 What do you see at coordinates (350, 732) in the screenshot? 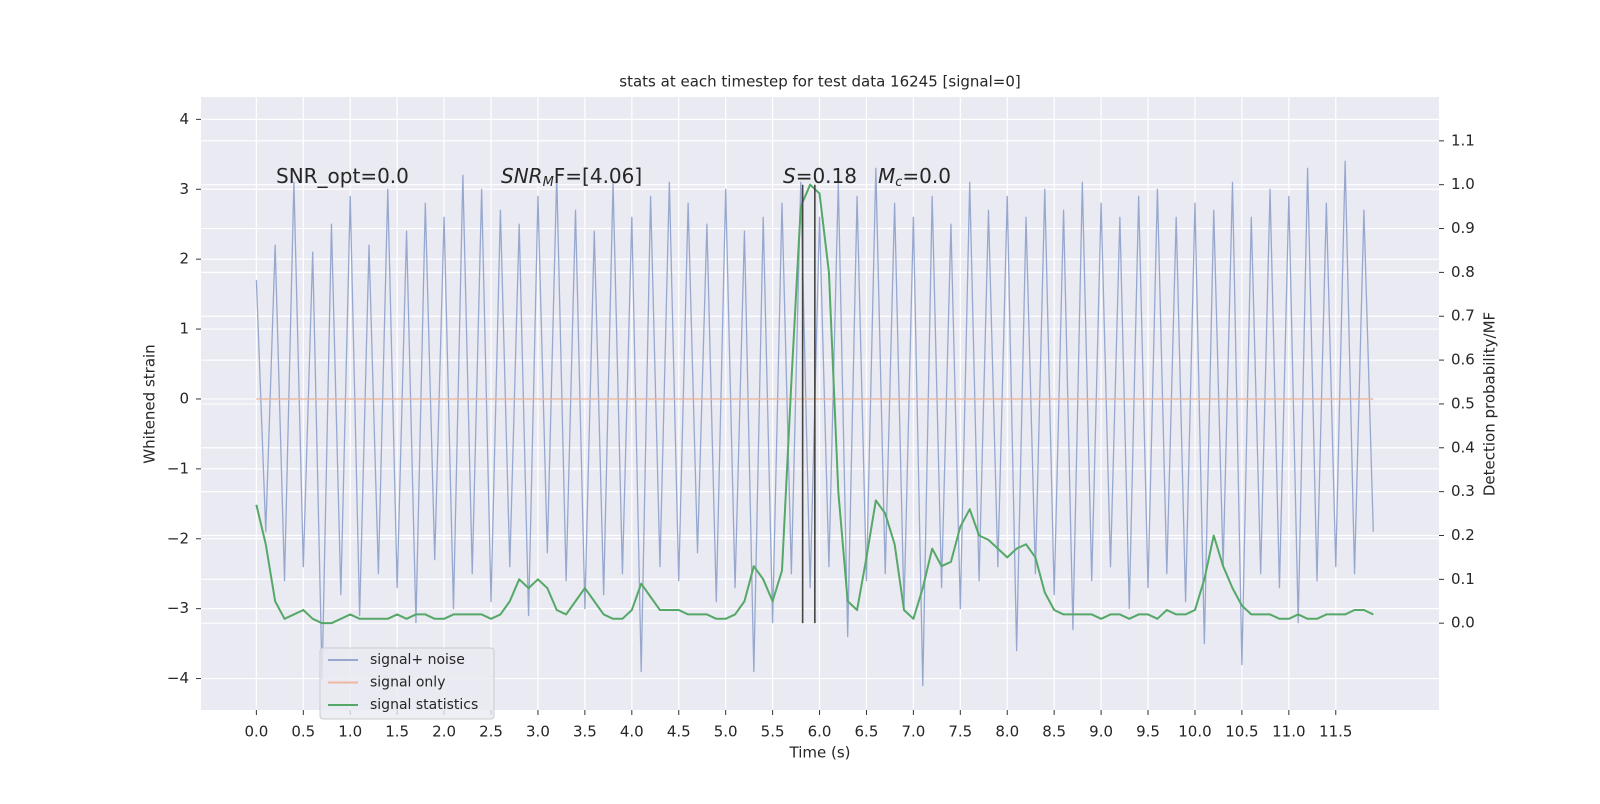
I see `x-tick-label: 1.0` at bounding box center [350, 732].